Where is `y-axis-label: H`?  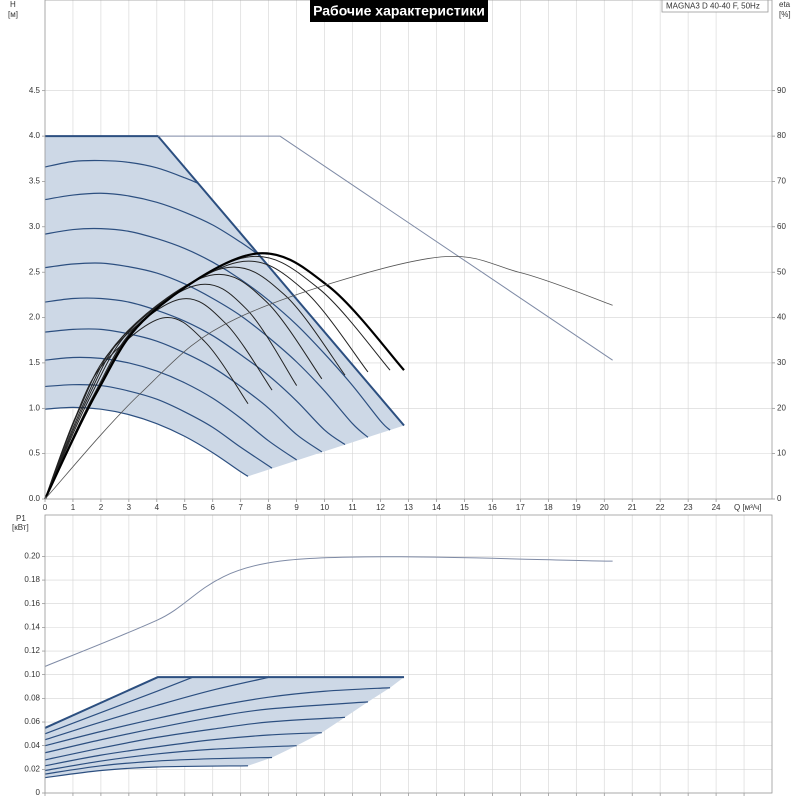 y-axis-label: H is located at coordinates (13, 4).